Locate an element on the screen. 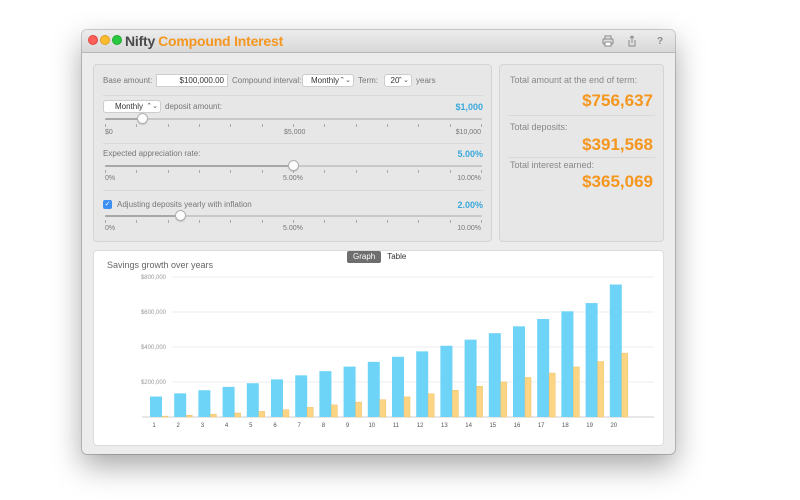 The width and height of the screenshot is (800, 500). x-tick-label: 10 is located at coordinates (371, 426).